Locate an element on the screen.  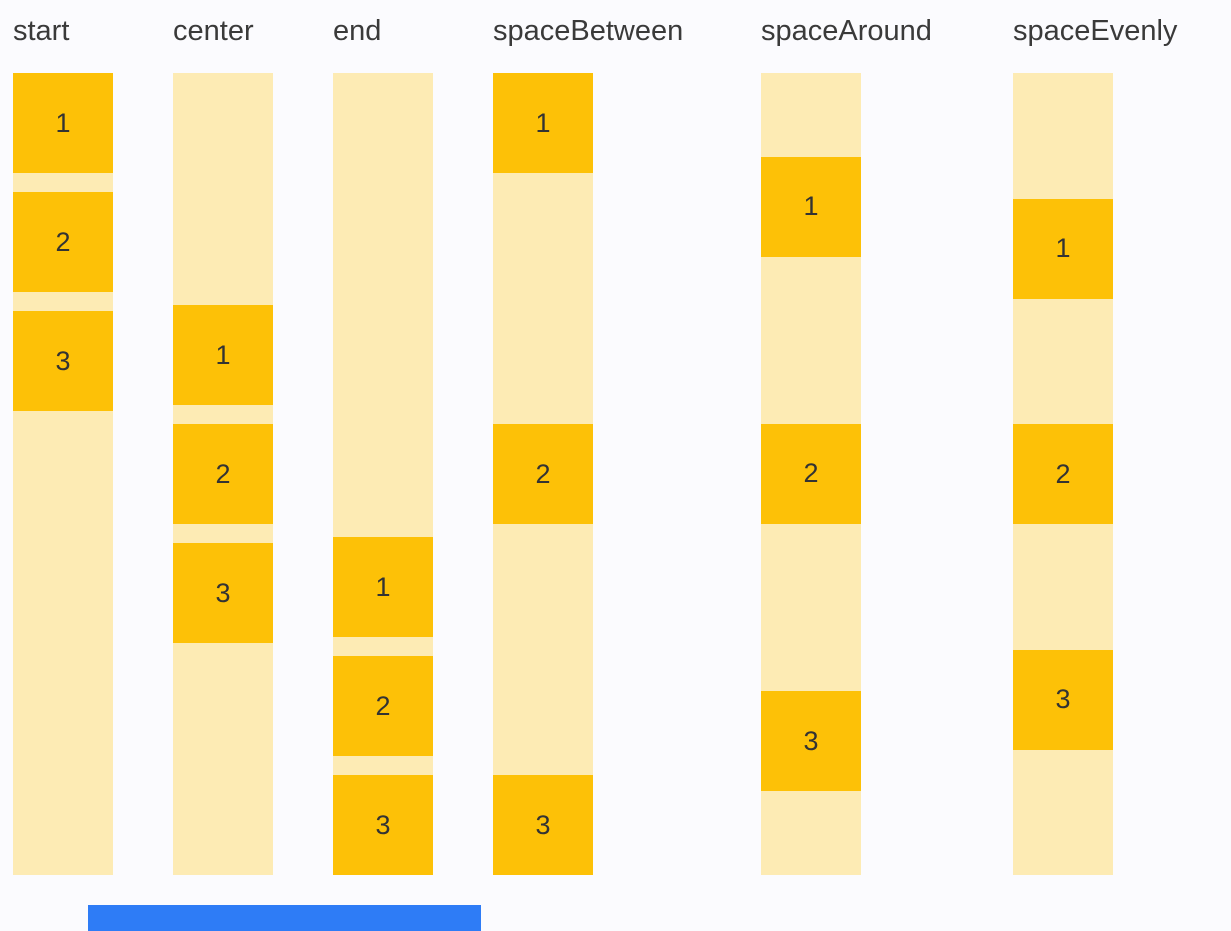
column-label-center: center is located at coordinates (213, 31).